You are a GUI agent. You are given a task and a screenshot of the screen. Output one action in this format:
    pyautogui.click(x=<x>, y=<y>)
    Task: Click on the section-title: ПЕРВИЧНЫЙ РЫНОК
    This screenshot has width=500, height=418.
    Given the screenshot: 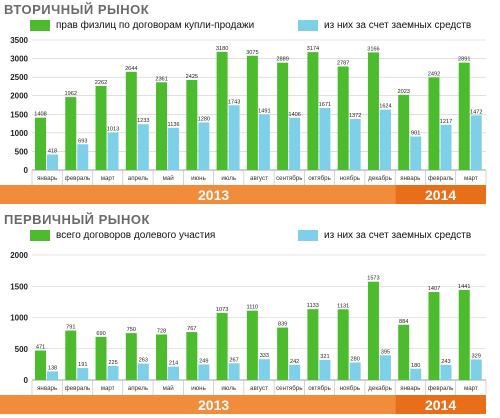 What is the action you would take?
    pyautogui.click(x=77, y=219)
    